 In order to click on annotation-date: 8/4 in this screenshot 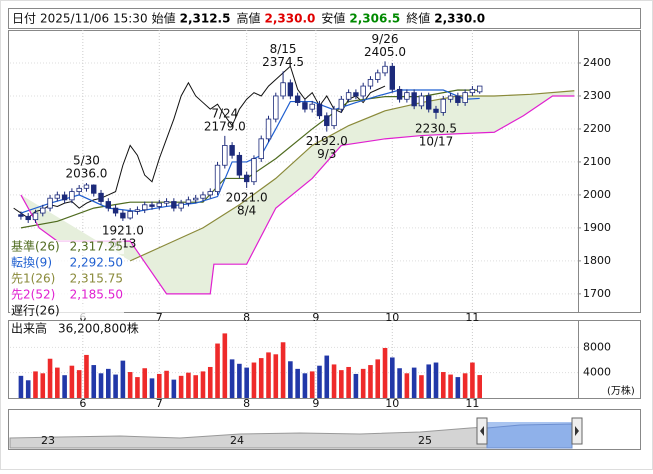, I will do `click(246, 210)`.